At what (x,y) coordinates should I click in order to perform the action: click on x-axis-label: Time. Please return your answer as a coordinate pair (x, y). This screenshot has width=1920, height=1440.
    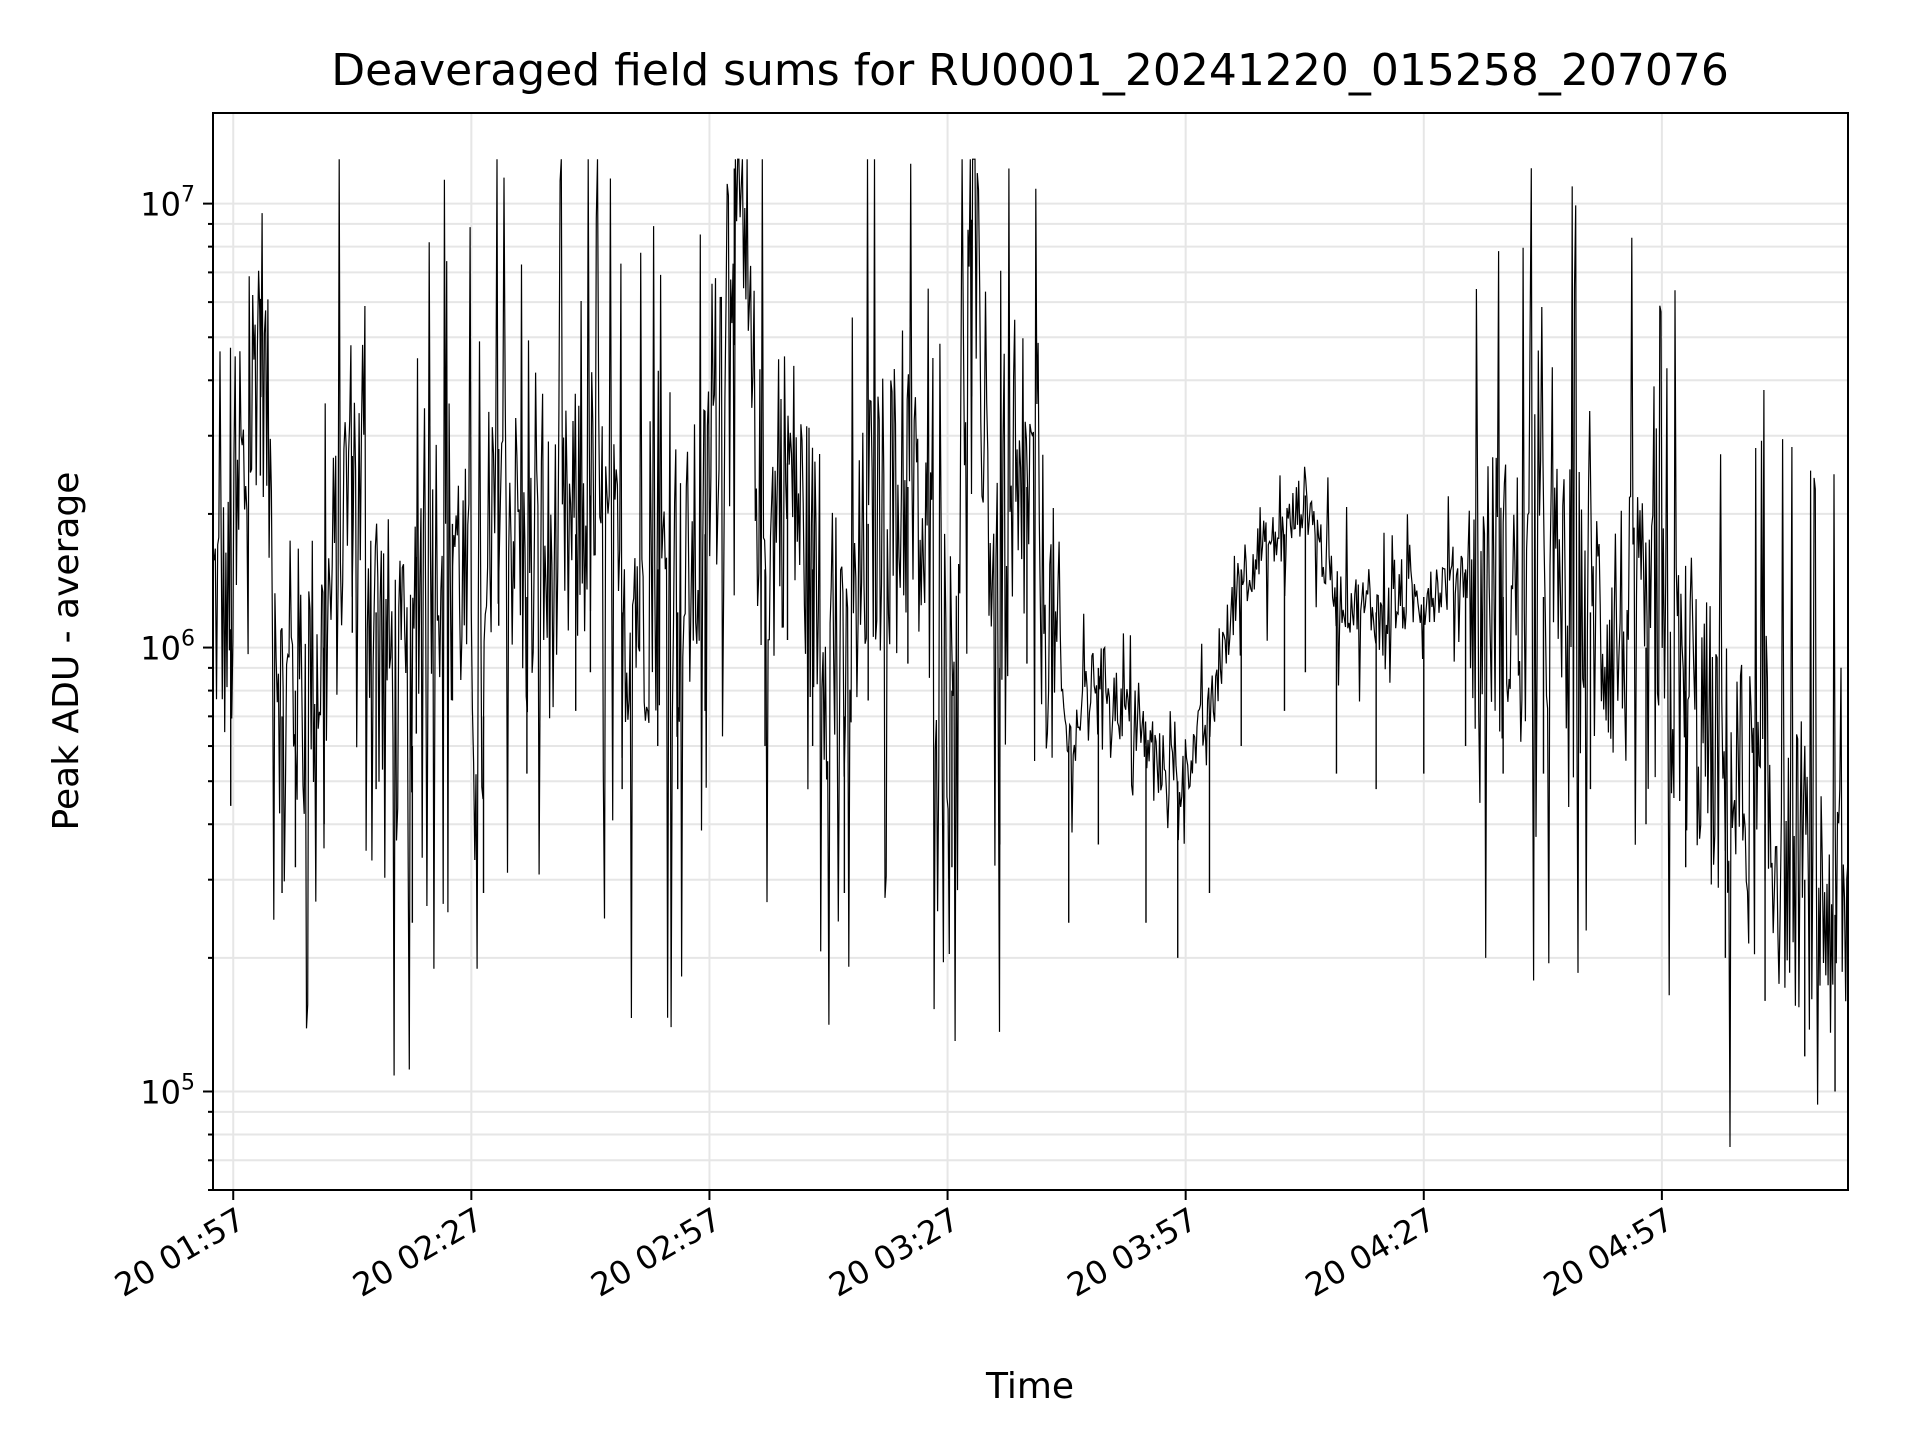
    Looking at the image, I should click on (1029, 1386).